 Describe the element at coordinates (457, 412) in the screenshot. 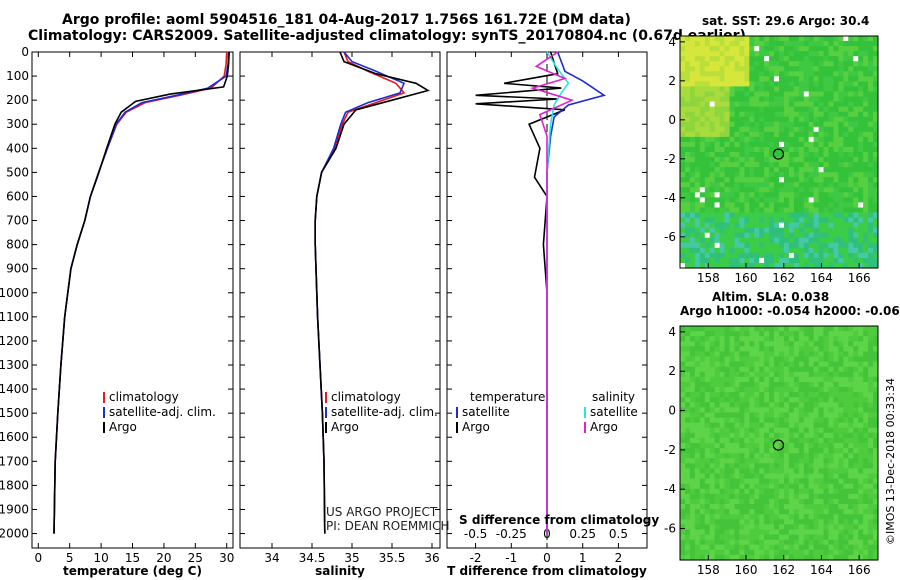

I see `legend-swatch-satellite` at that location.